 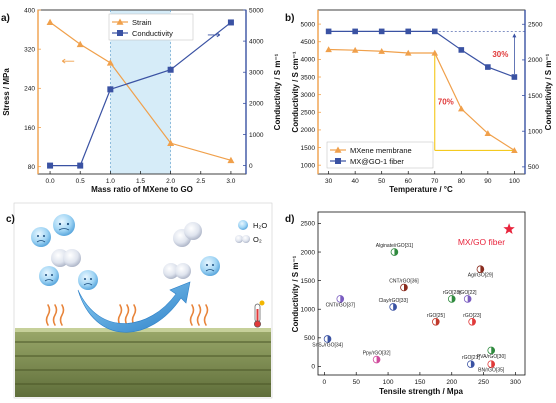 I want to click on x-tick-label: 1.5, so click(x=140, y=181).